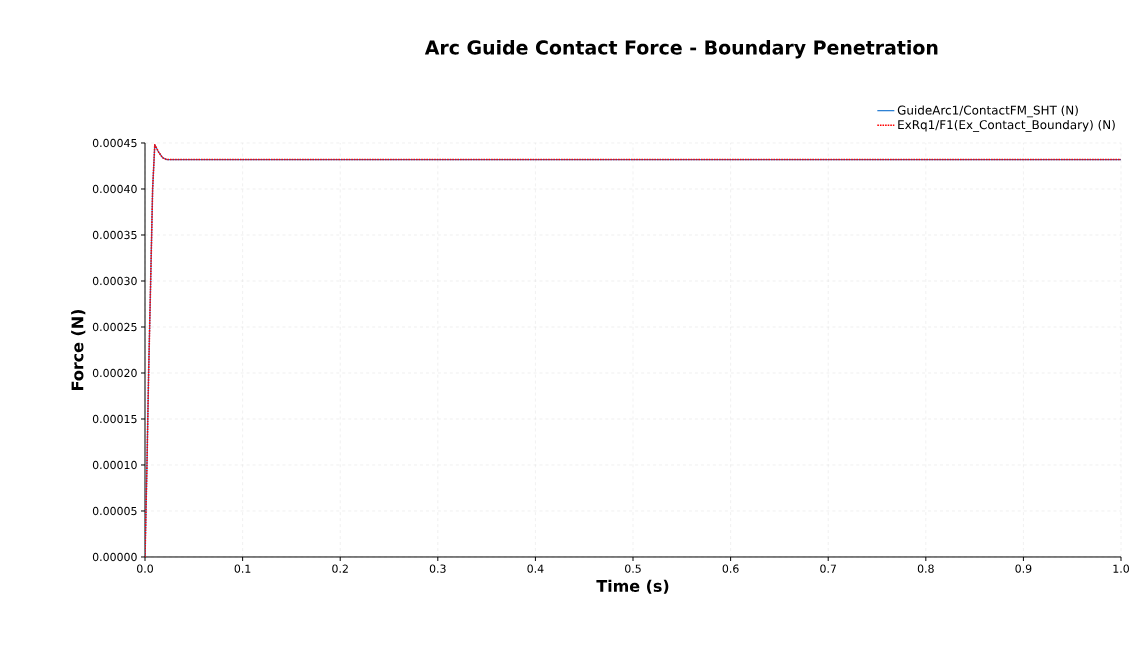 The height and width of the screenshot is (657, 1146). Describe the element at coordinates (437, 568) in the screenshot. I see `x-tick-label: 0.3` at that location.